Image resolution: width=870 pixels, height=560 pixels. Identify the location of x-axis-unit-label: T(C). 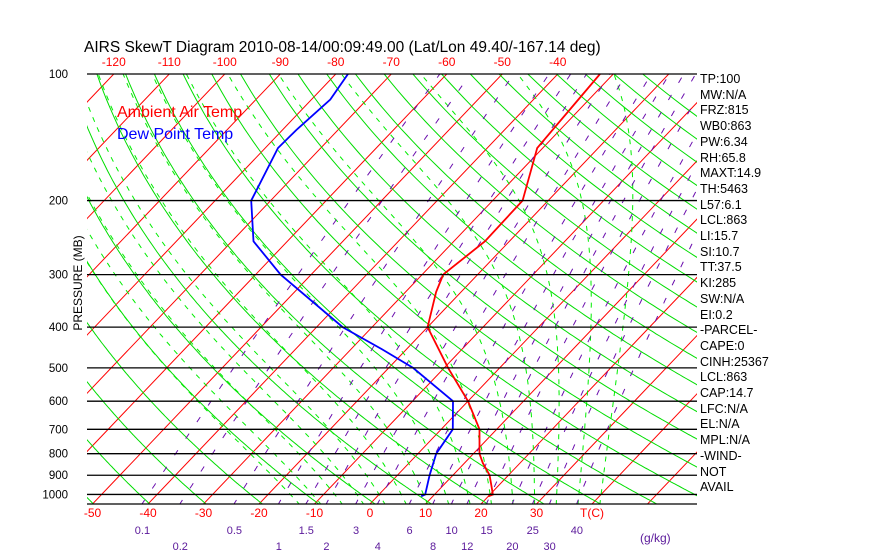
(592, 513).